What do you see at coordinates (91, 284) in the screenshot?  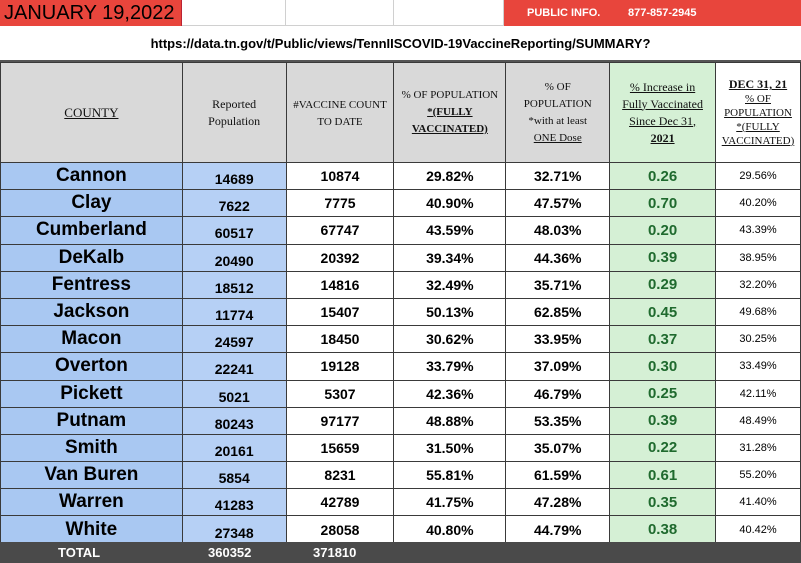 I see `county-cell: Fentress` at bounding box center [91, 284].